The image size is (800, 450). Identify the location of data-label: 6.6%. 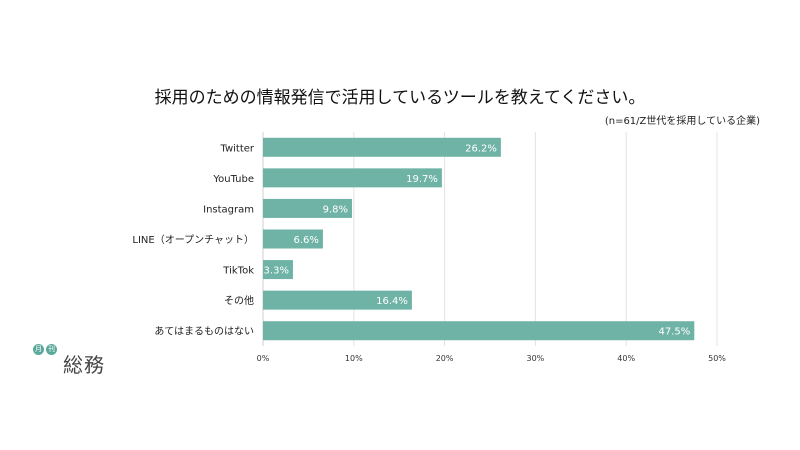
(306, 240).